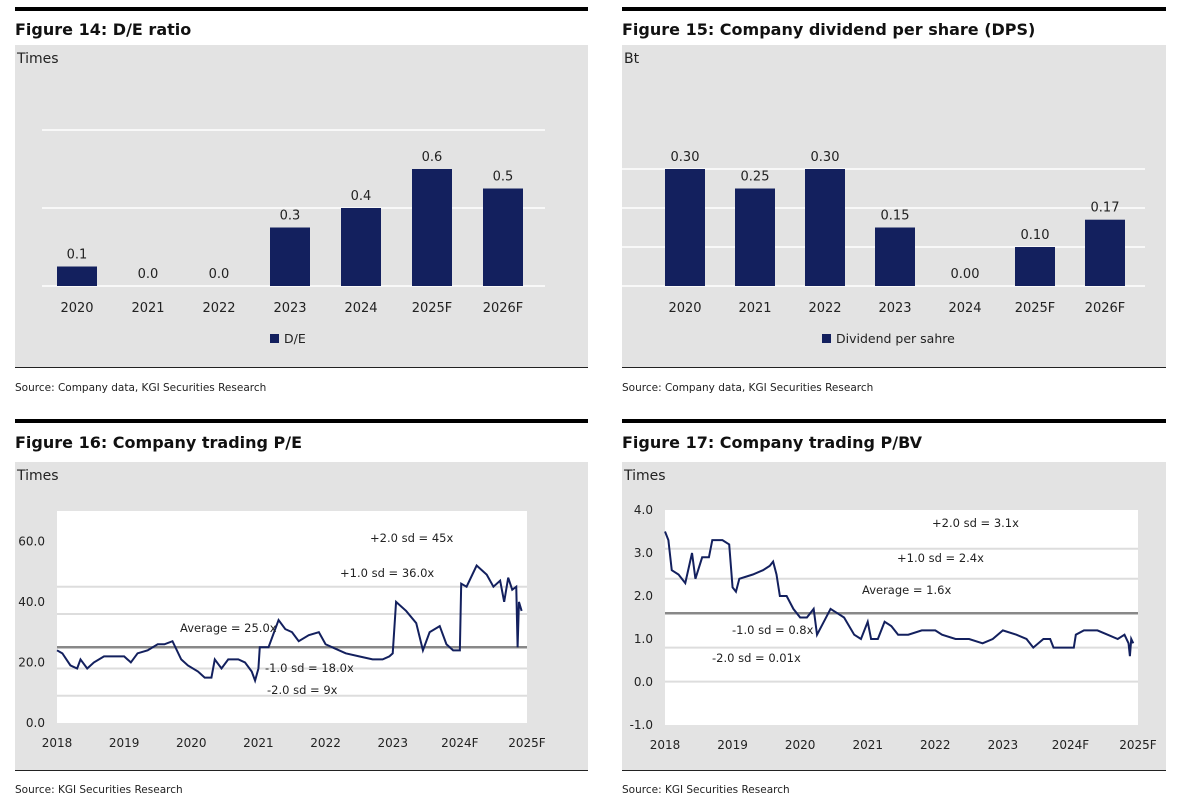  What do you see at coordinates (756, 658) in the screenshot?
I see `sd-label-4: -2.0 sd = 0.01x` at bounding box center [756, 658].